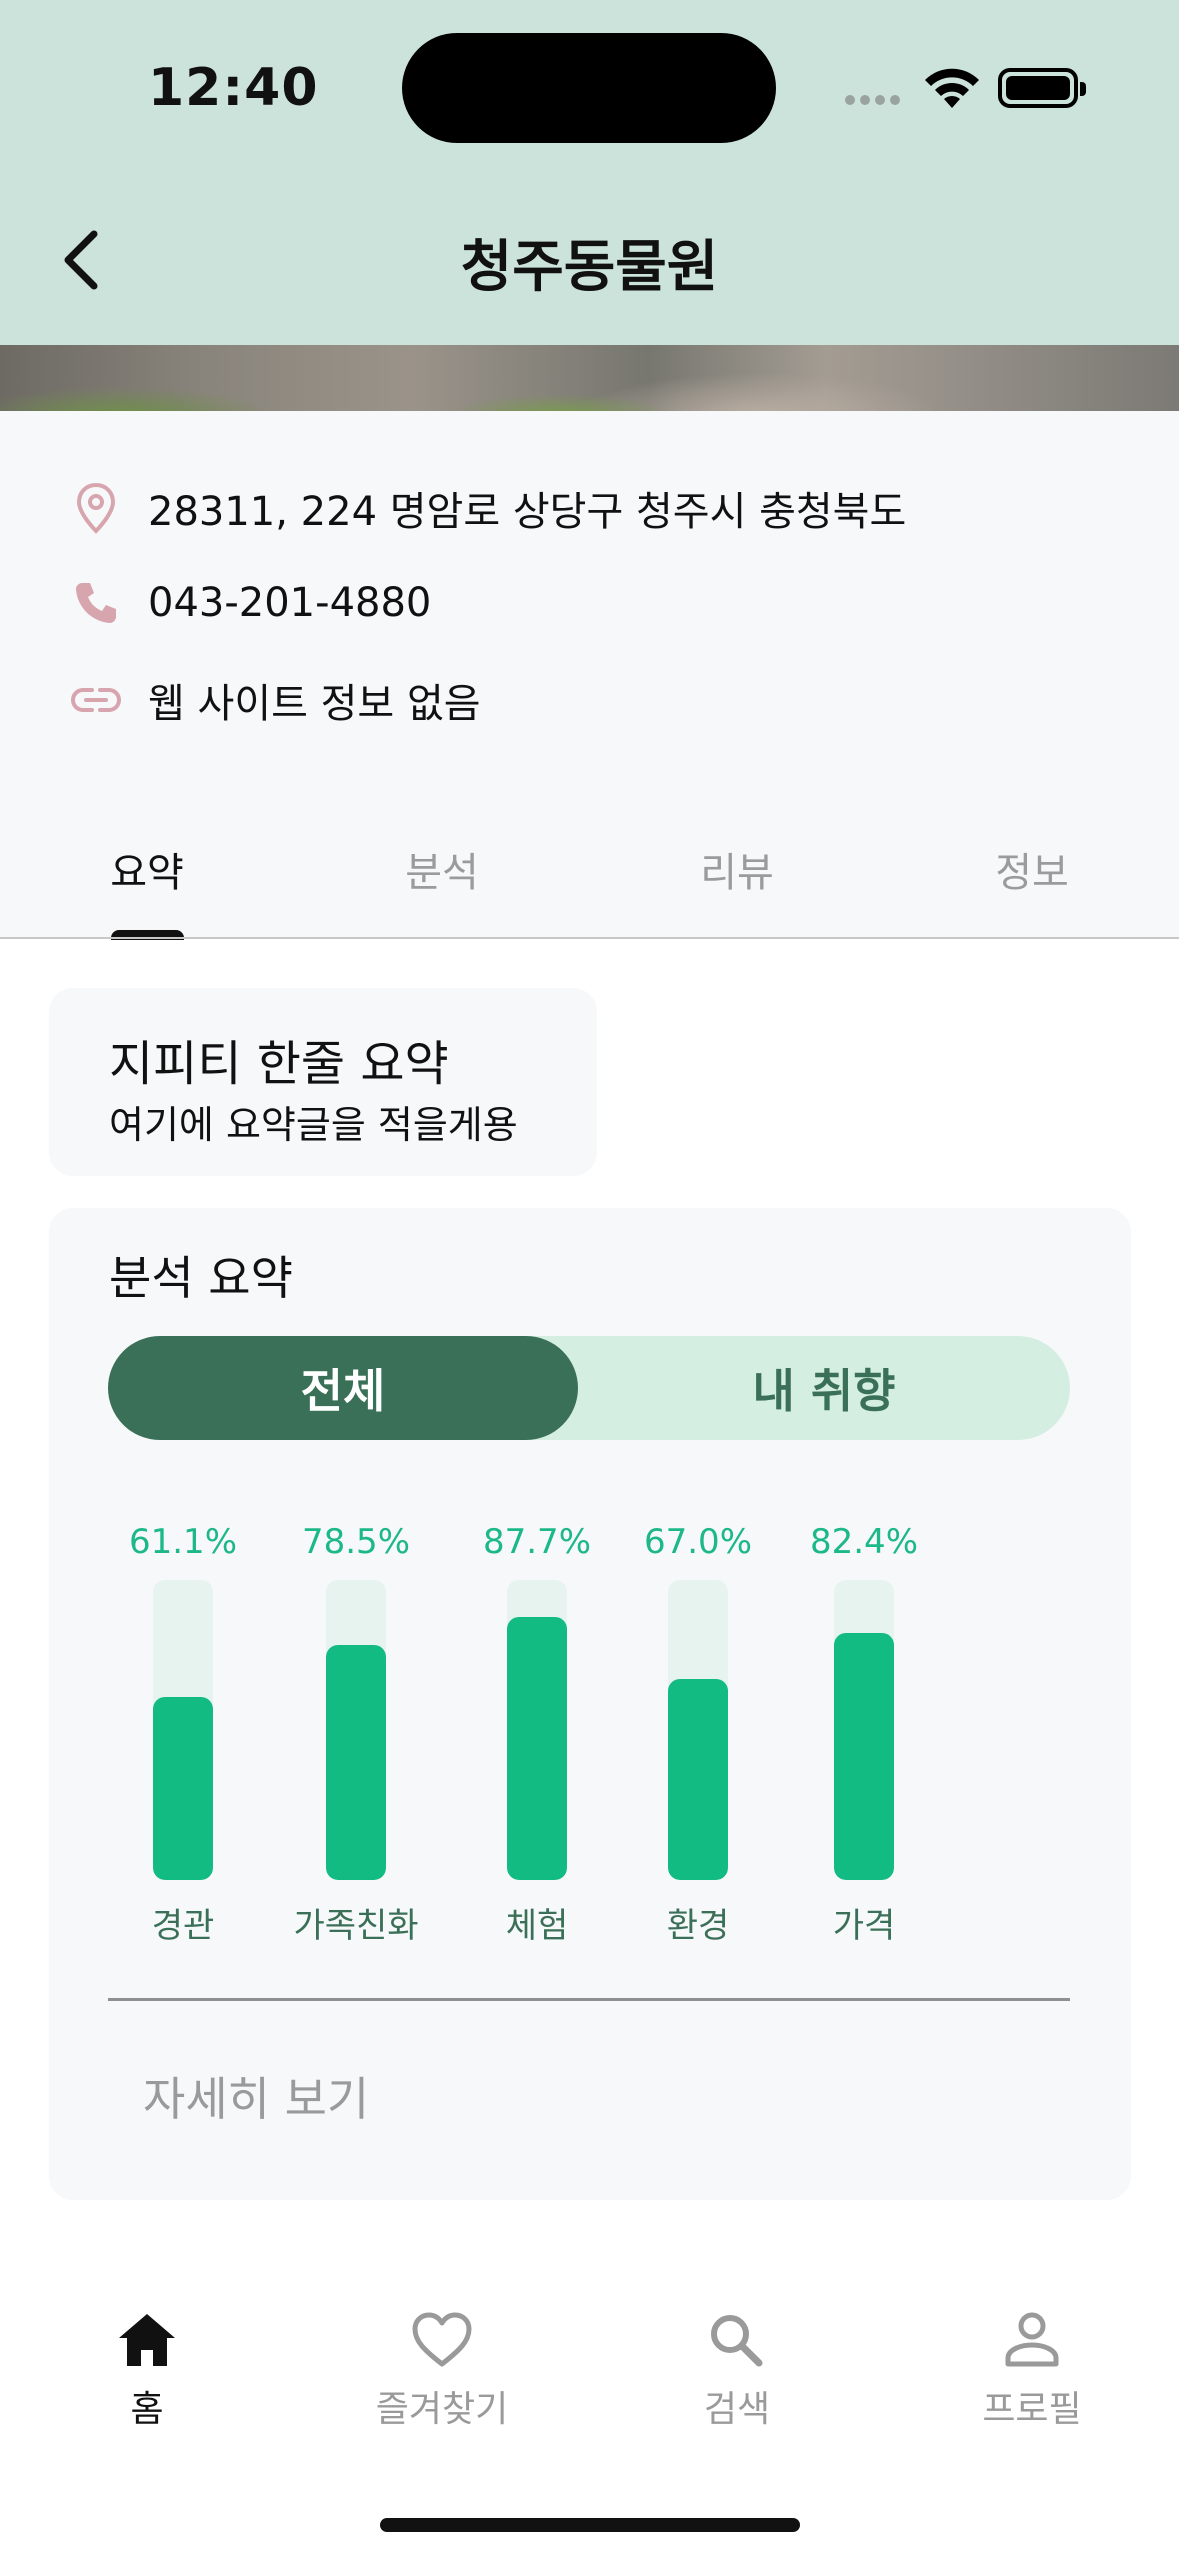  What do you see at coordinates (1032, 2371) in the screenshot?
I see `nav-profile: 프로필` at bounding box center [1032, 2371].